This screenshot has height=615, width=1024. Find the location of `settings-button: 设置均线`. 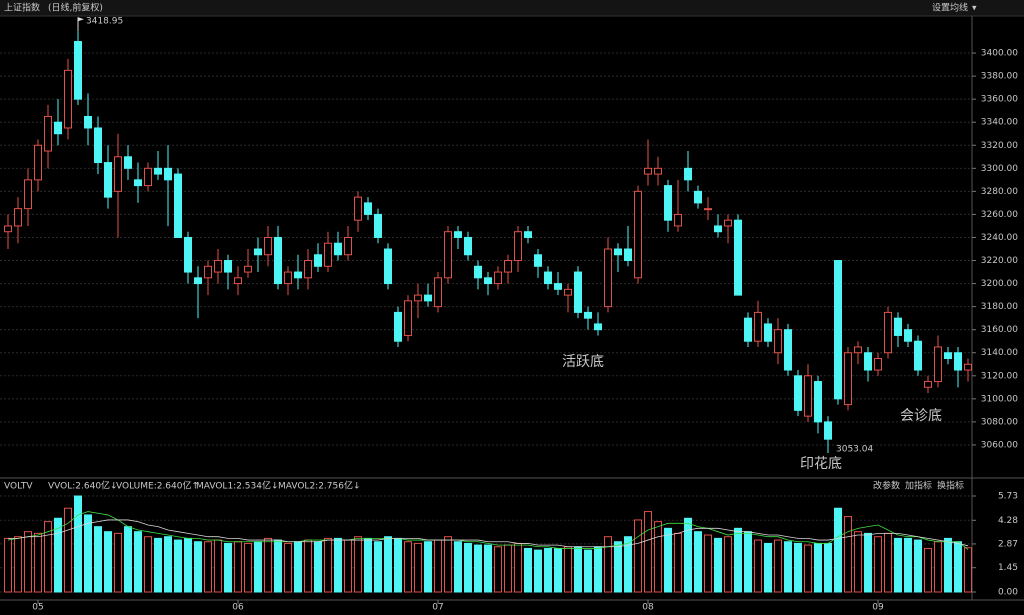

settings-button: 设置均线 is located at coordinates (950, 8).